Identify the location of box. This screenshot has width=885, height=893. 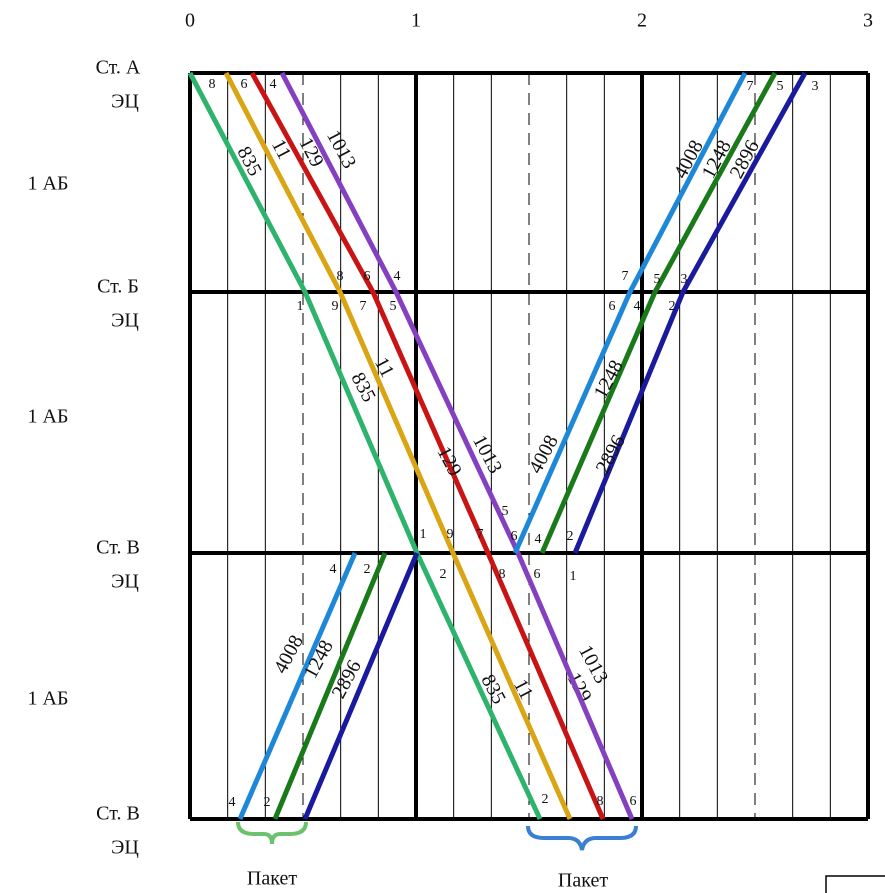
(855, 884).